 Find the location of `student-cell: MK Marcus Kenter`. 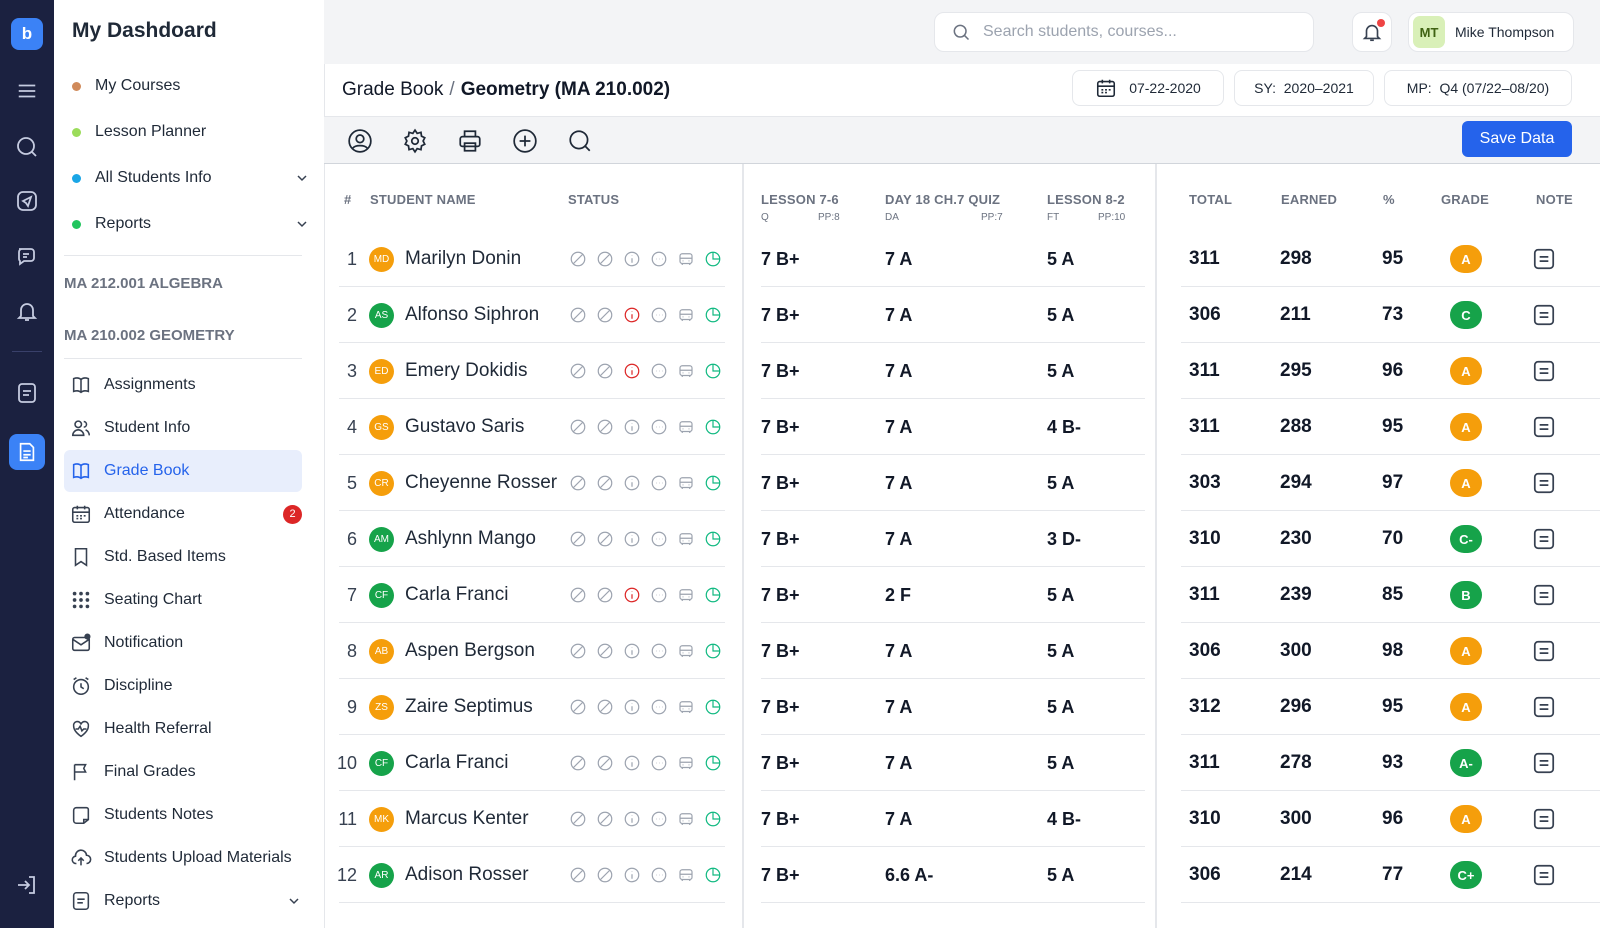

student-cell: MK Marcus Kenter is located at coordinates (449, 819).